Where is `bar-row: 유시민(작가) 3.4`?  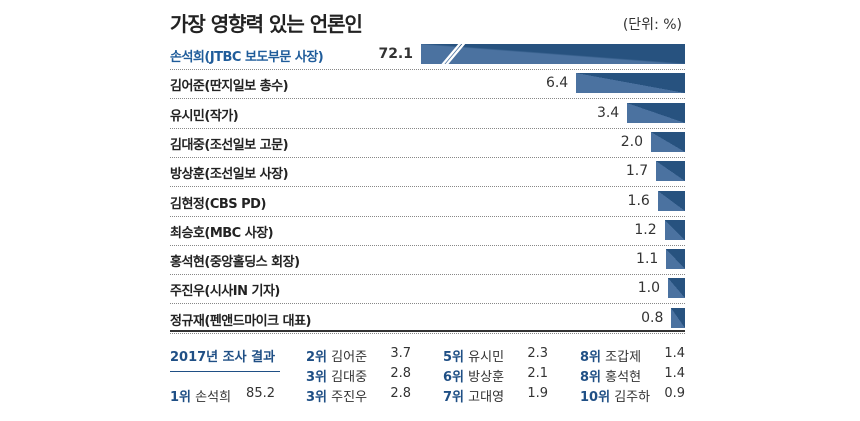 bar-row: 유시민(작가) 3.4 is located at coordinates (427, 114).